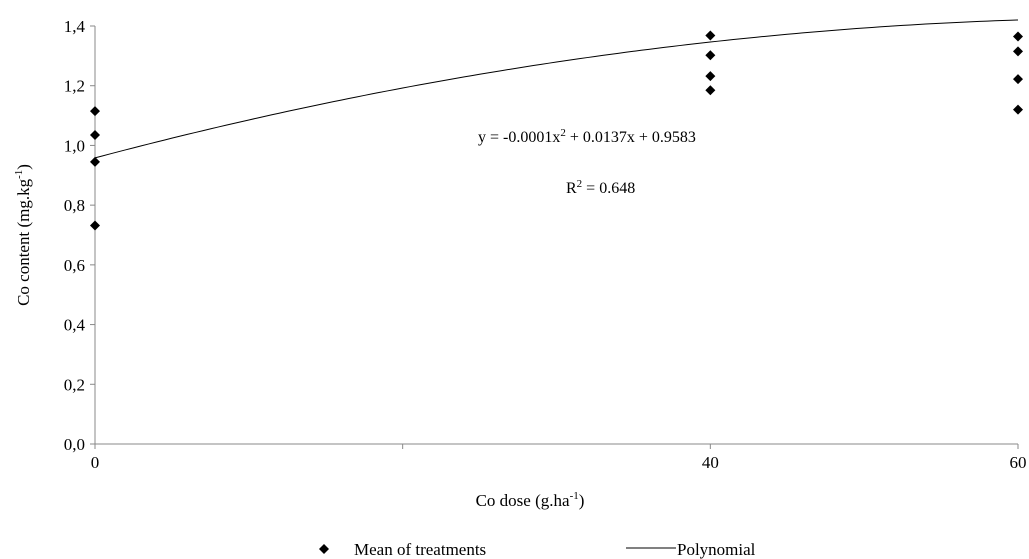 The image size is (1029, 559). Describe the element at coordinates (75, 325) in the screenshot. I see `y-tick-label: 0,4` at that location.